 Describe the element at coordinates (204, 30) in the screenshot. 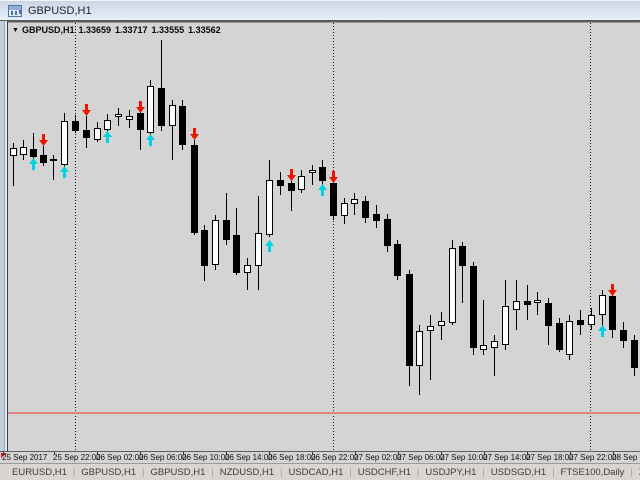

I see `ohlc-close: 1.33562` at that location.